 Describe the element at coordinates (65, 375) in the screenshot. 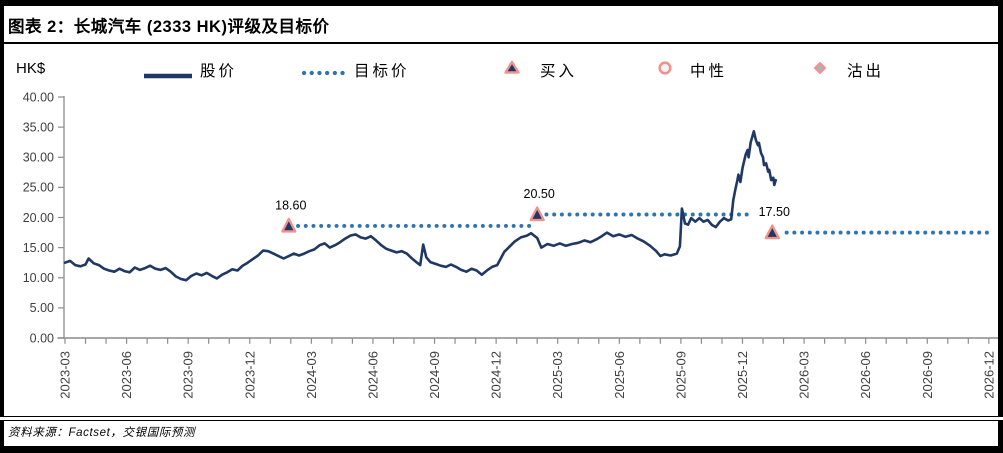

I see `x-axis-tick-label: 2023-03` at that location.